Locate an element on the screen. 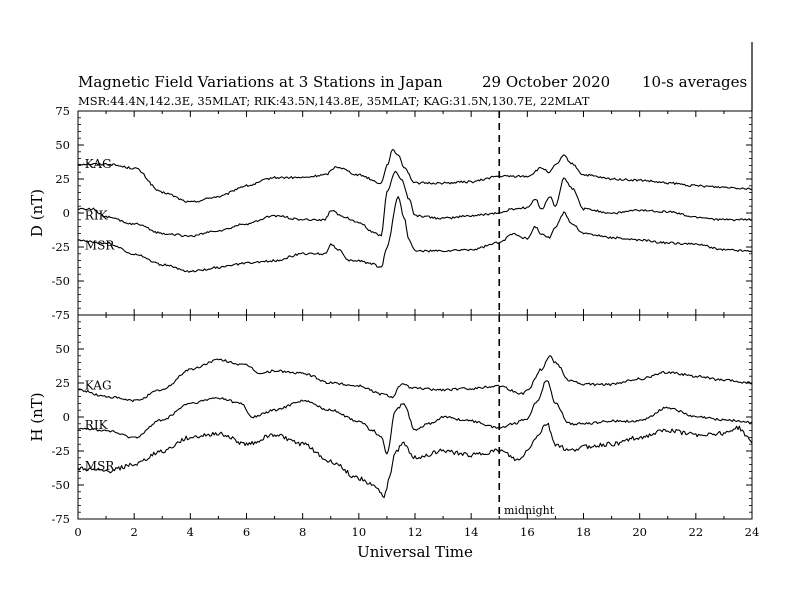 Image resolution: width=792 pixels, height=612 pixels. chart-date: 29 October 2020 is located at coordinates (546, 82).